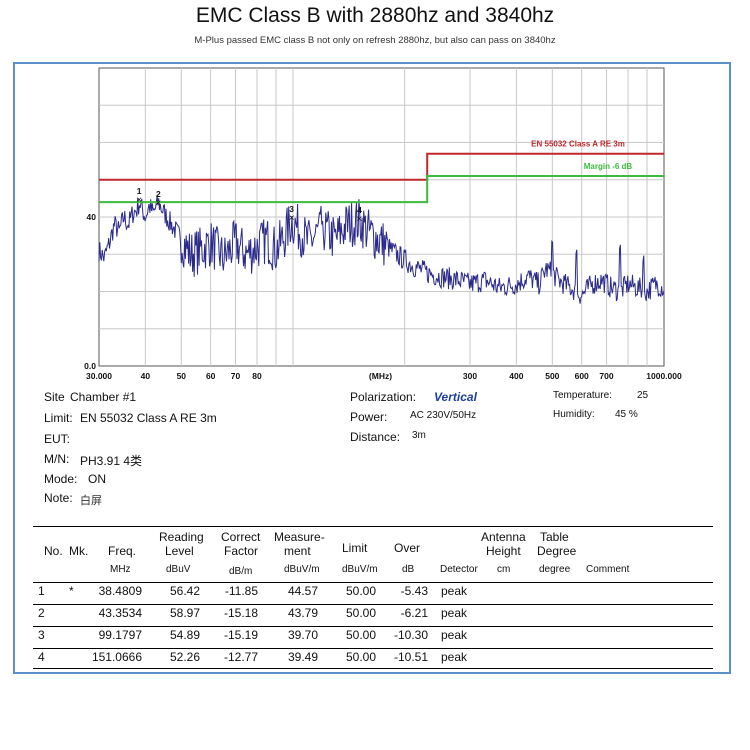  Describe the element at coordinates (116, 657) in the screenshot. I see `table-cell-freq: 151.0666` at that location.